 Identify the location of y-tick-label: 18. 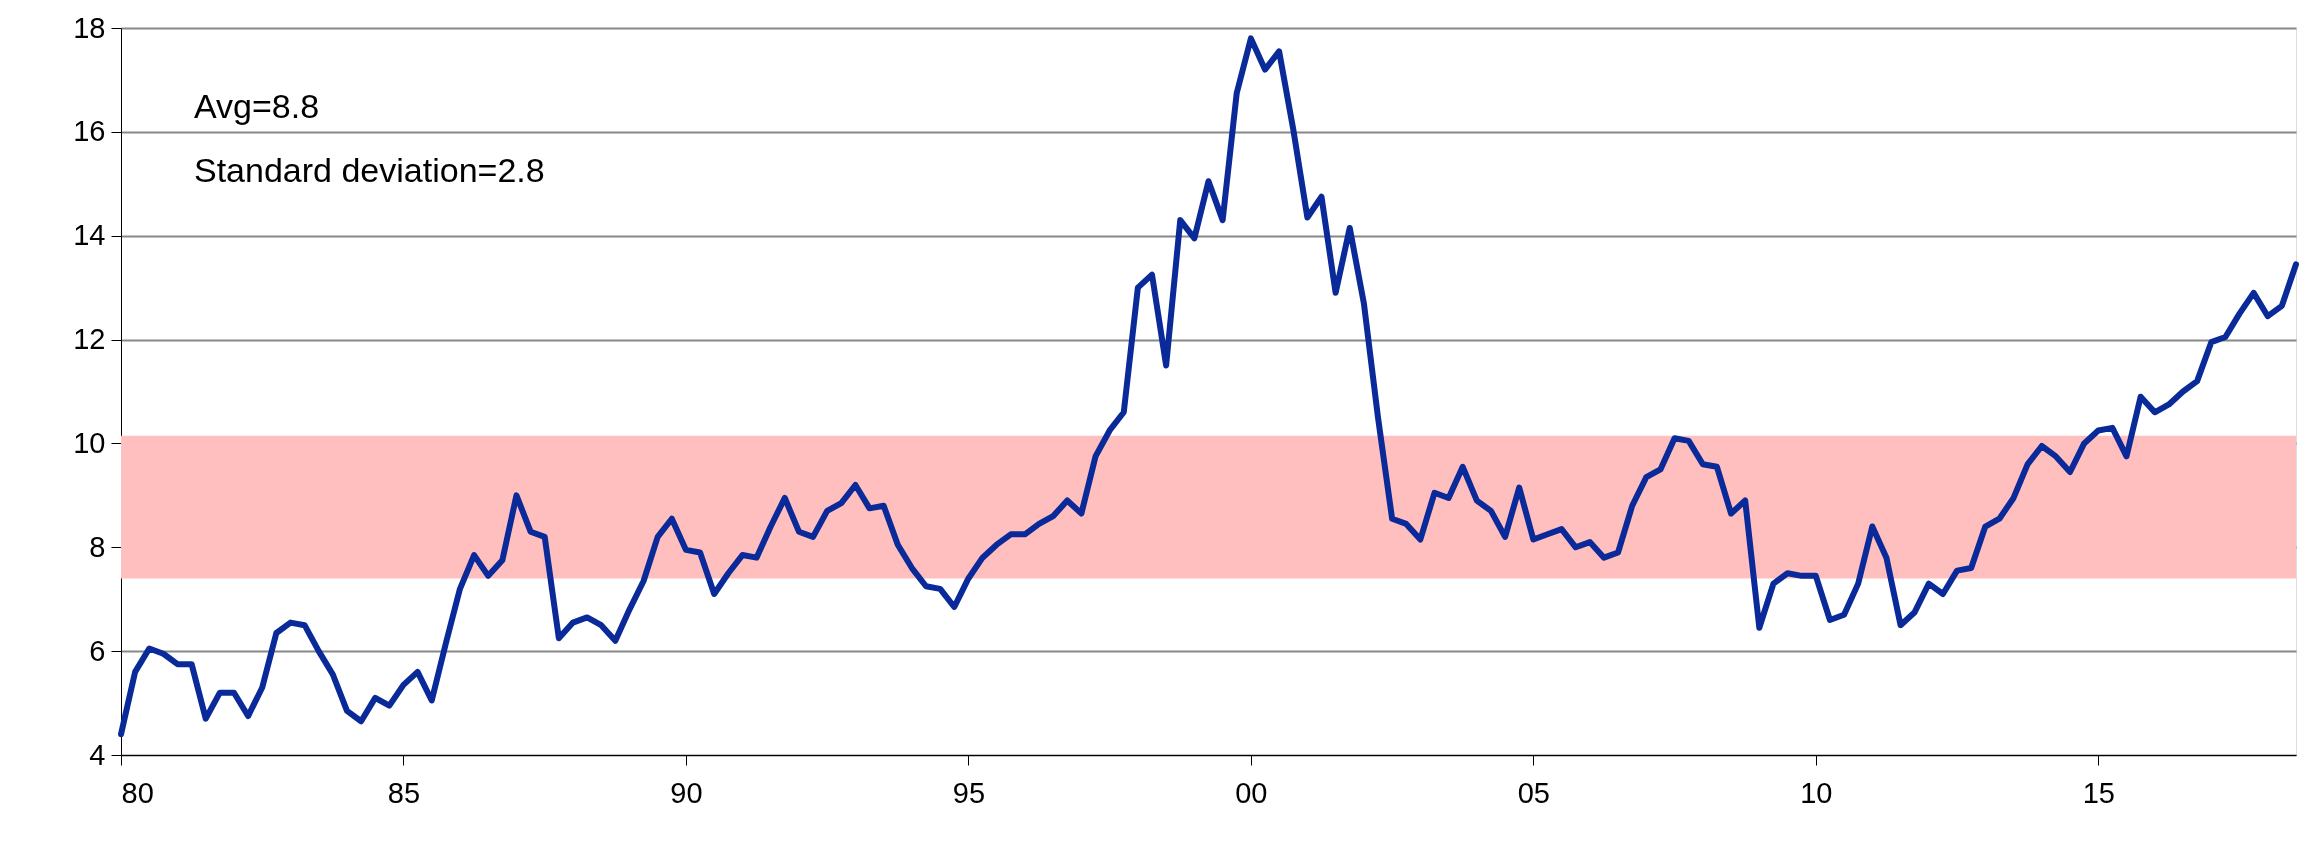
(89, 27).